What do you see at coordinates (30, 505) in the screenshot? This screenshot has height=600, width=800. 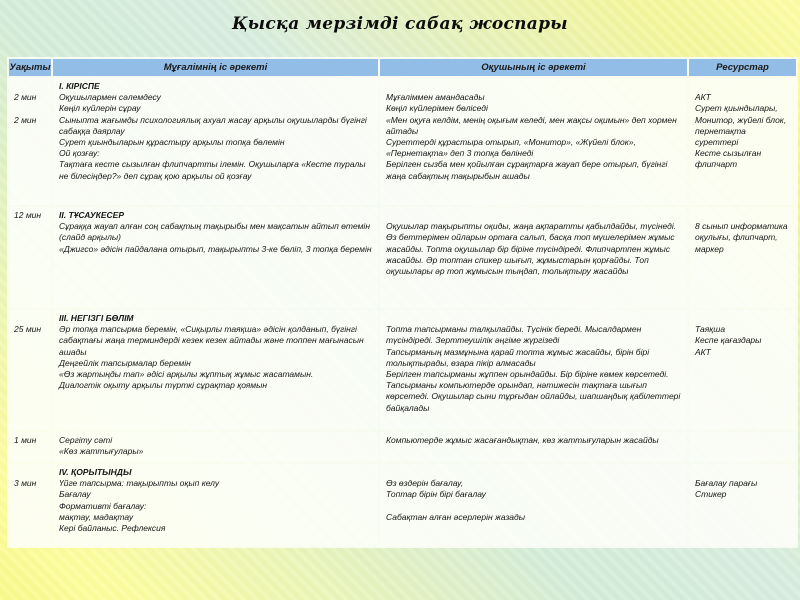 I see `row5-time-cell: 3 мин` at bounding box center [30, 505].